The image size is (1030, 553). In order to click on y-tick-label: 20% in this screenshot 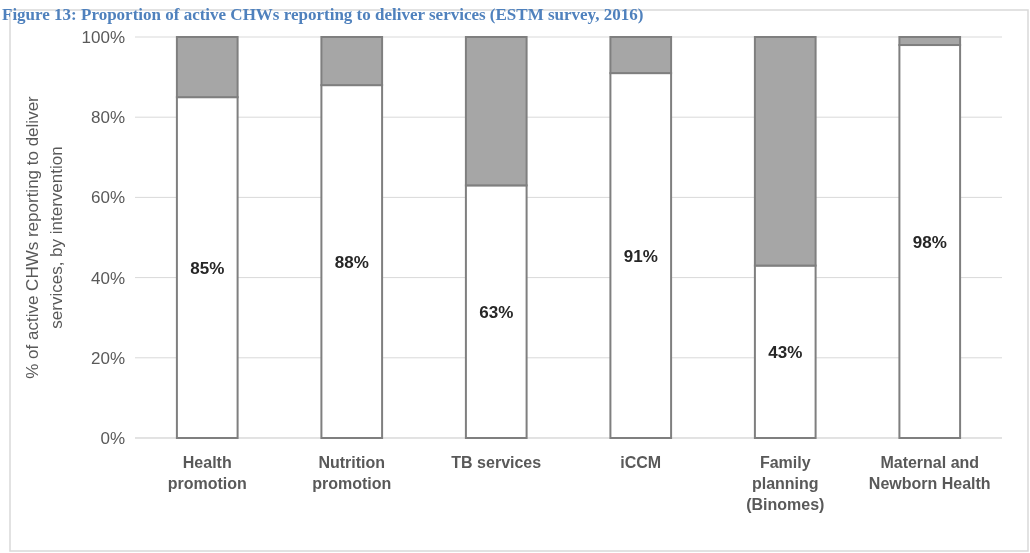, I will do `click(107, 358)`.